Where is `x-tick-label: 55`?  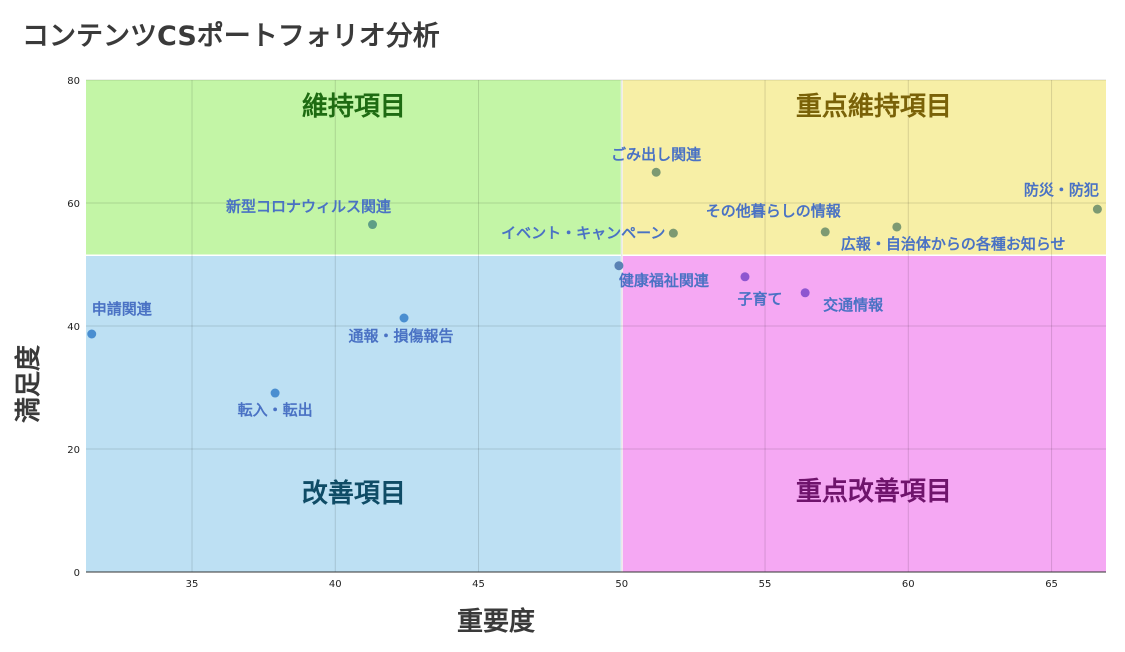
x-tick-label: 55 is located at coordinates (765, 584).